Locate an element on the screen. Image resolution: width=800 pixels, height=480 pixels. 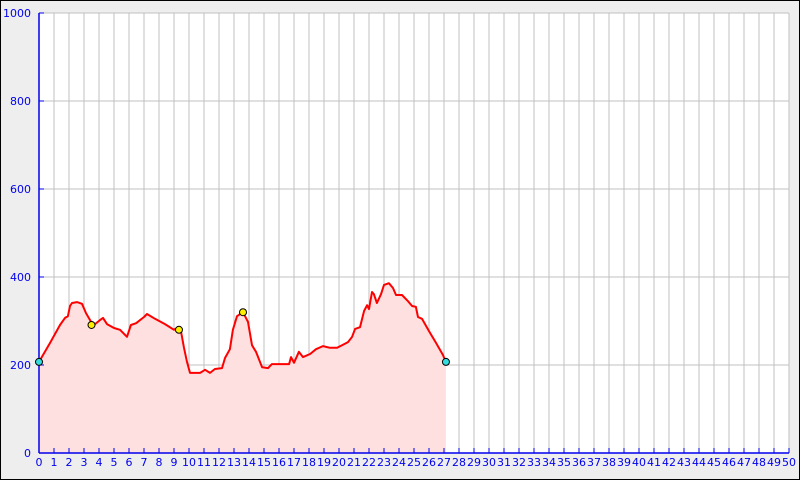
x-tick-label: 49 is located at coordinates (774, 462).